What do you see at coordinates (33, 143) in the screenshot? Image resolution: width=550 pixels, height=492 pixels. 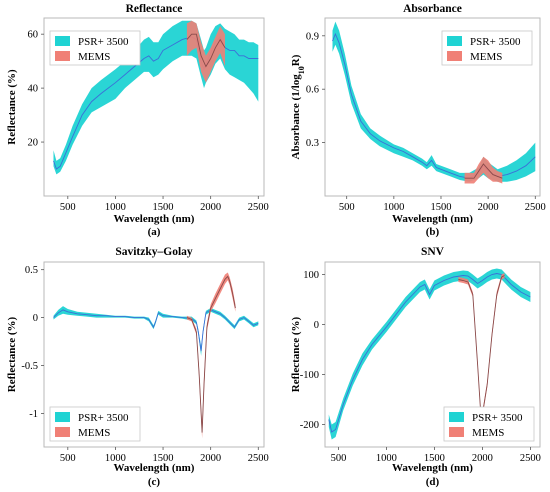 I see `y-tick-label: 20` at bounding box center [33, 143].